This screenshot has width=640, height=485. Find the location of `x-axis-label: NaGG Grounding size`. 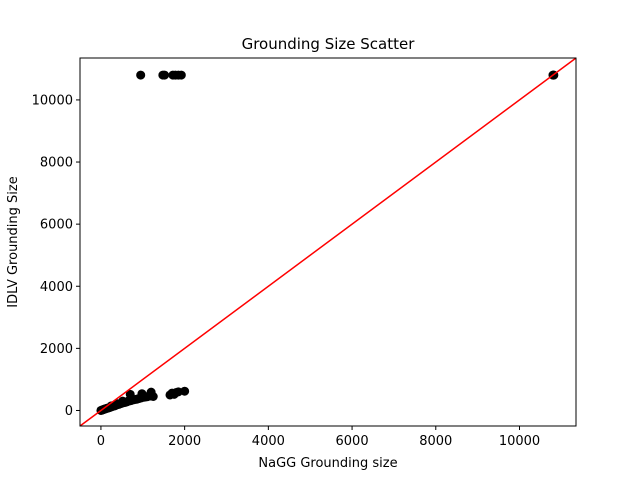

x-axis-label: NaGG Grounding size is located at coordinates (327, 463).